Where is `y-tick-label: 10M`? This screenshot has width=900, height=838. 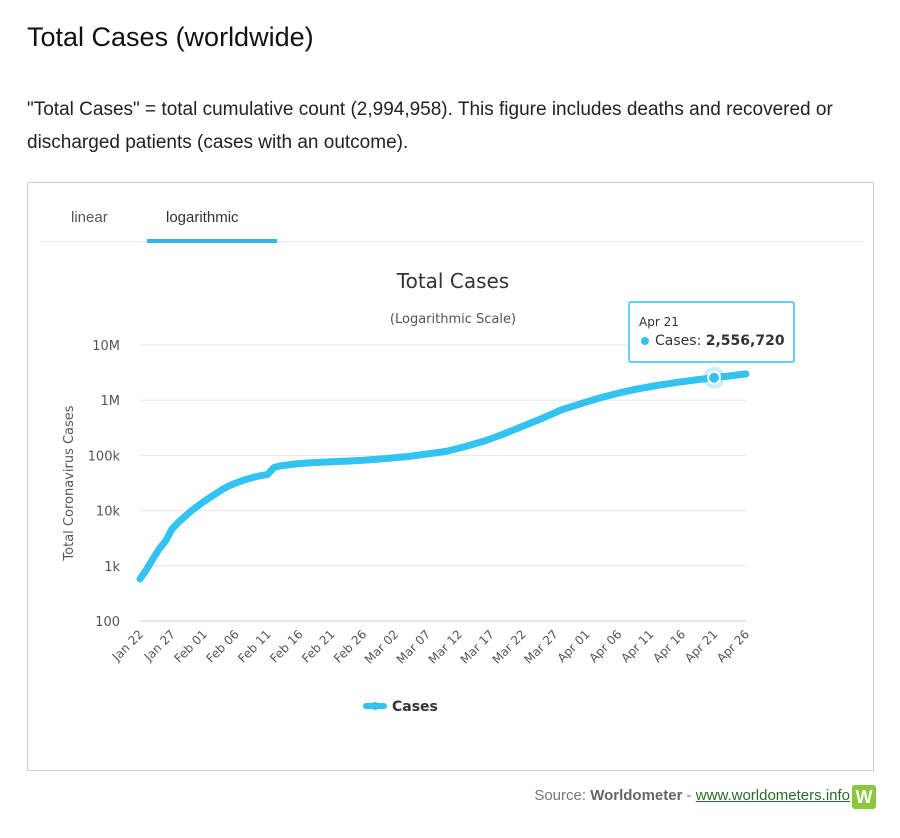
y-tick-label: 10M is located at coordinates (106, 346).